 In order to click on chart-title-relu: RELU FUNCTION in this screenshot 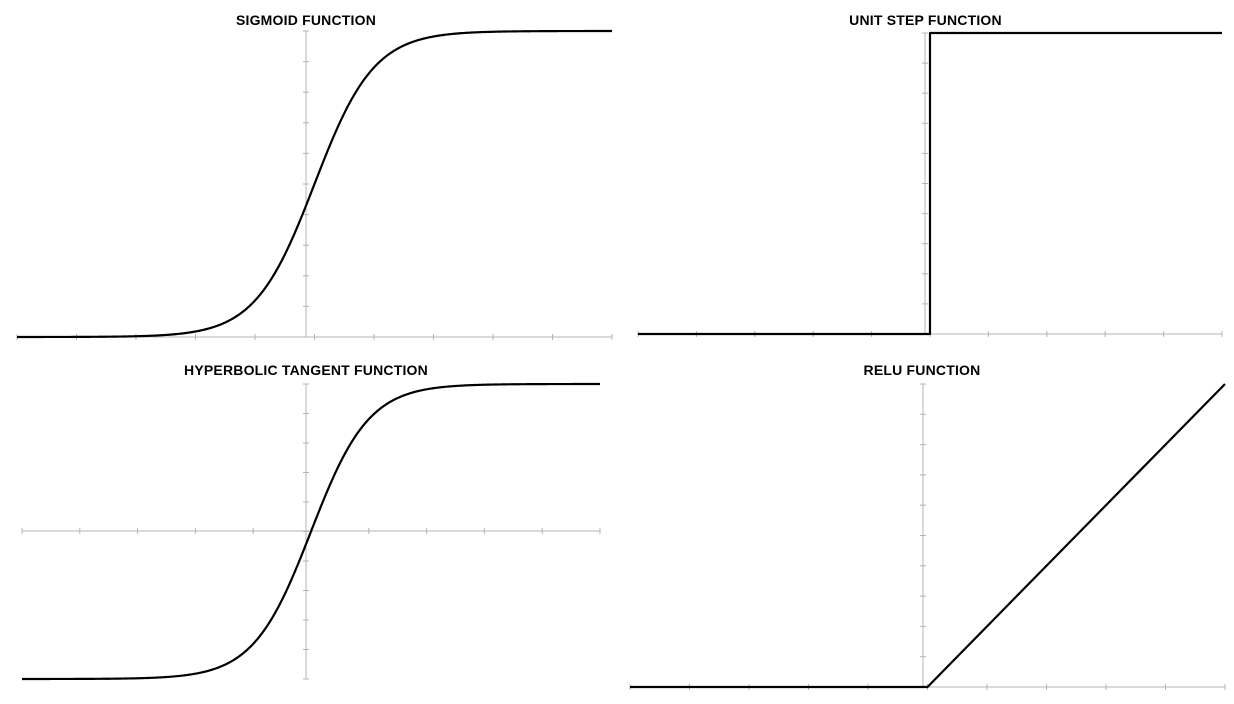, I will do `click(922, 370)`.